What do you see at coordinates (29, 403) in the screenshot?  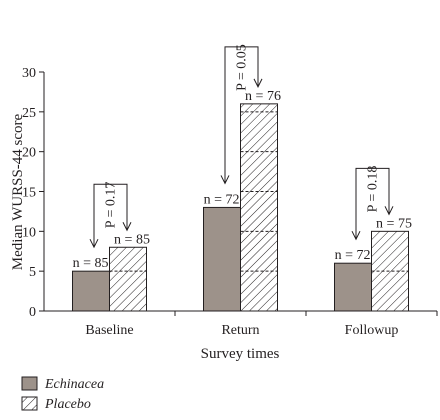 I see `legend-swatch-placebo` at bounding box center [29, 403].